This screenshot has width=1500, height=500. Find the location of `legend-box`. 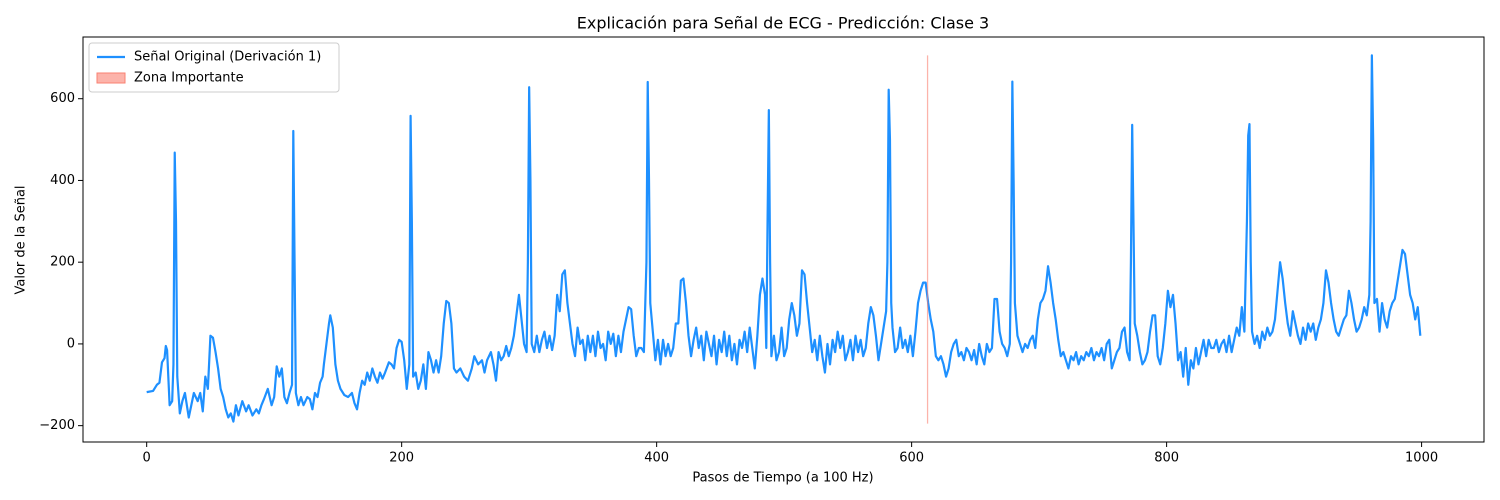

legend-box is located at coordinates (214, 67).